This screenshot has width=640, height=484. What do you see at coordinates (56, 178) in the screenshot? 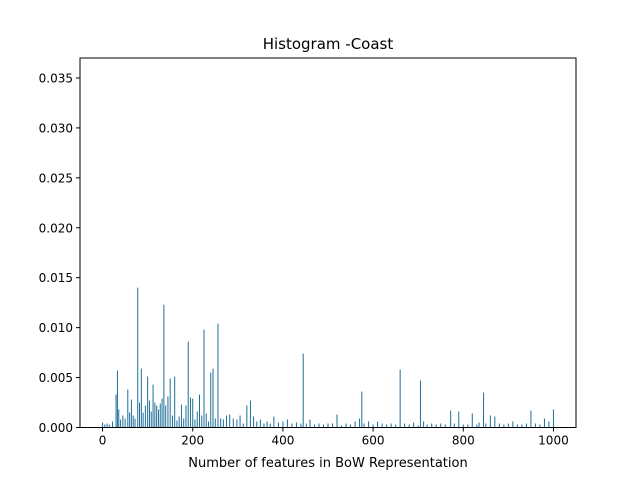
I see `y-tick-label: 0.025` at bounding box center [56, 178].